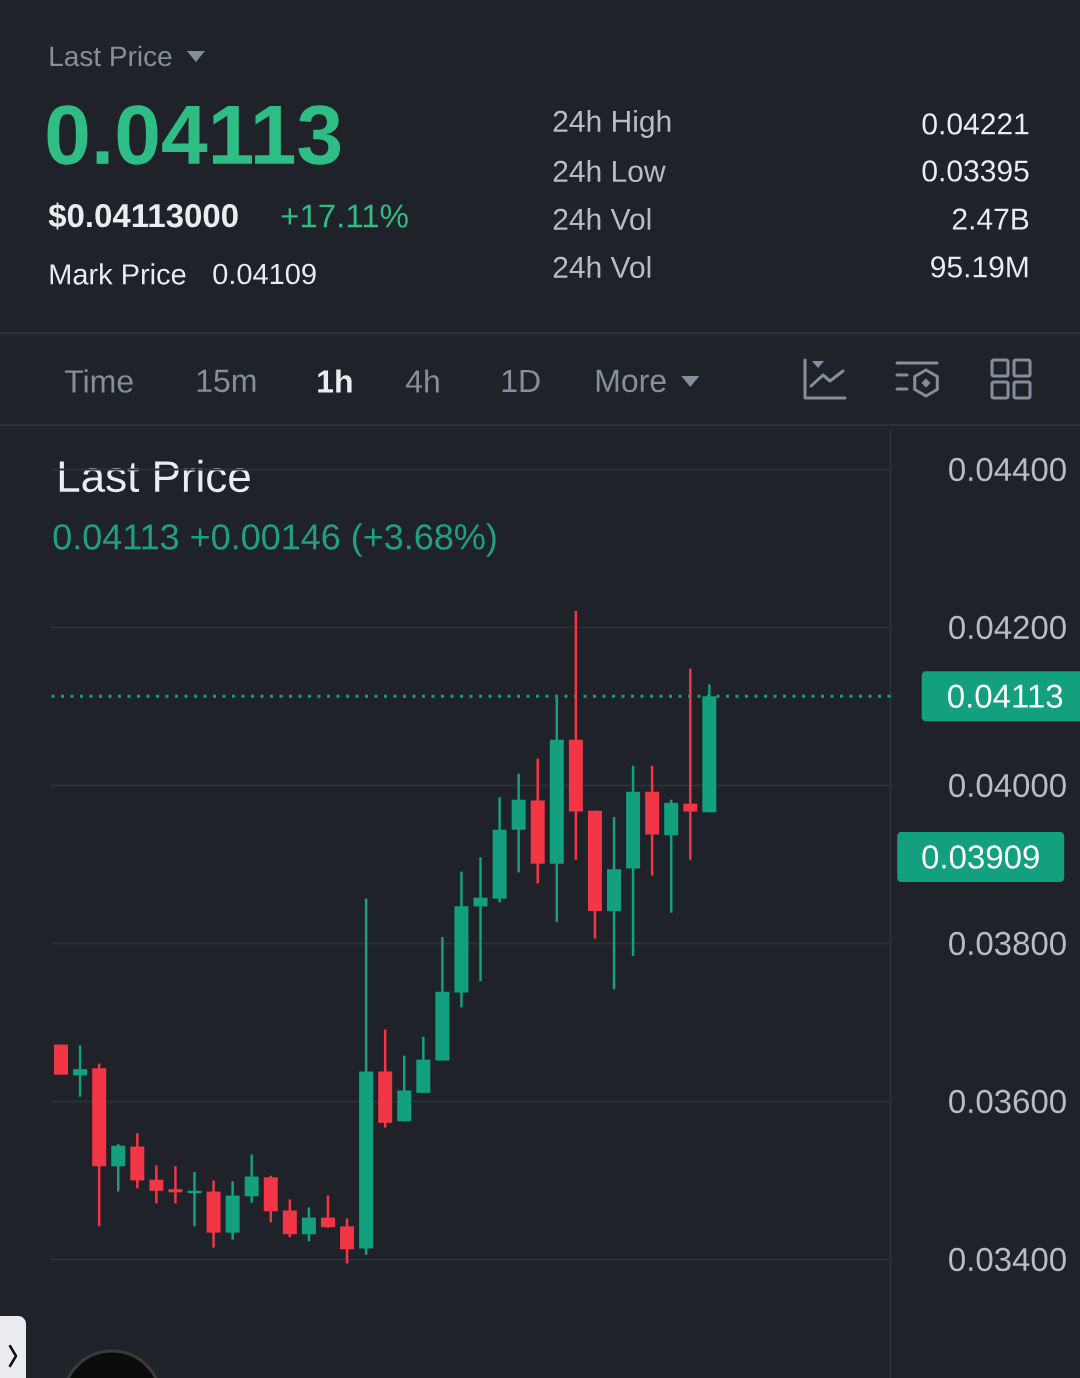 The image size is (1080, 1378). What do you see at coordinates (1007, 1259) in the screenshot?
I see `y-tick-label: 0.03400` at bounding box center [1007, 1259].